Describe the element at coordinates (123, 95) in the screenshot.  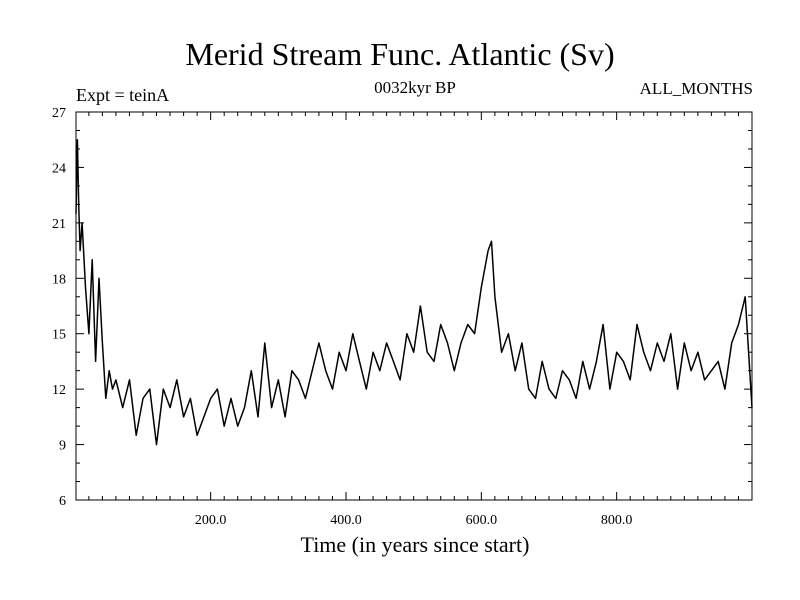
I see `experiment-label: Expt = teinA` at that location.